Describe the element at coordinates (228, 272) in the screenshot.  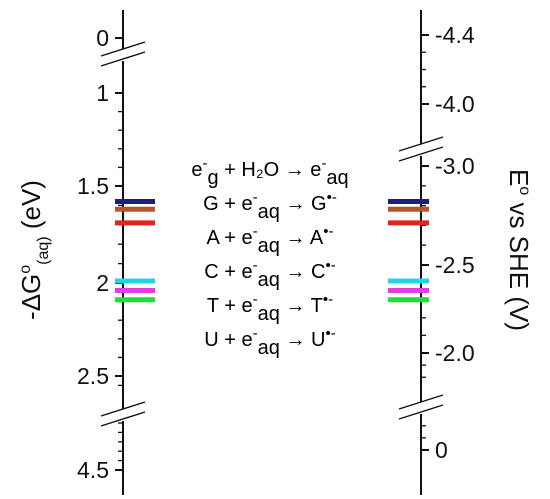
I see `reaction-part: C + e` at that location.